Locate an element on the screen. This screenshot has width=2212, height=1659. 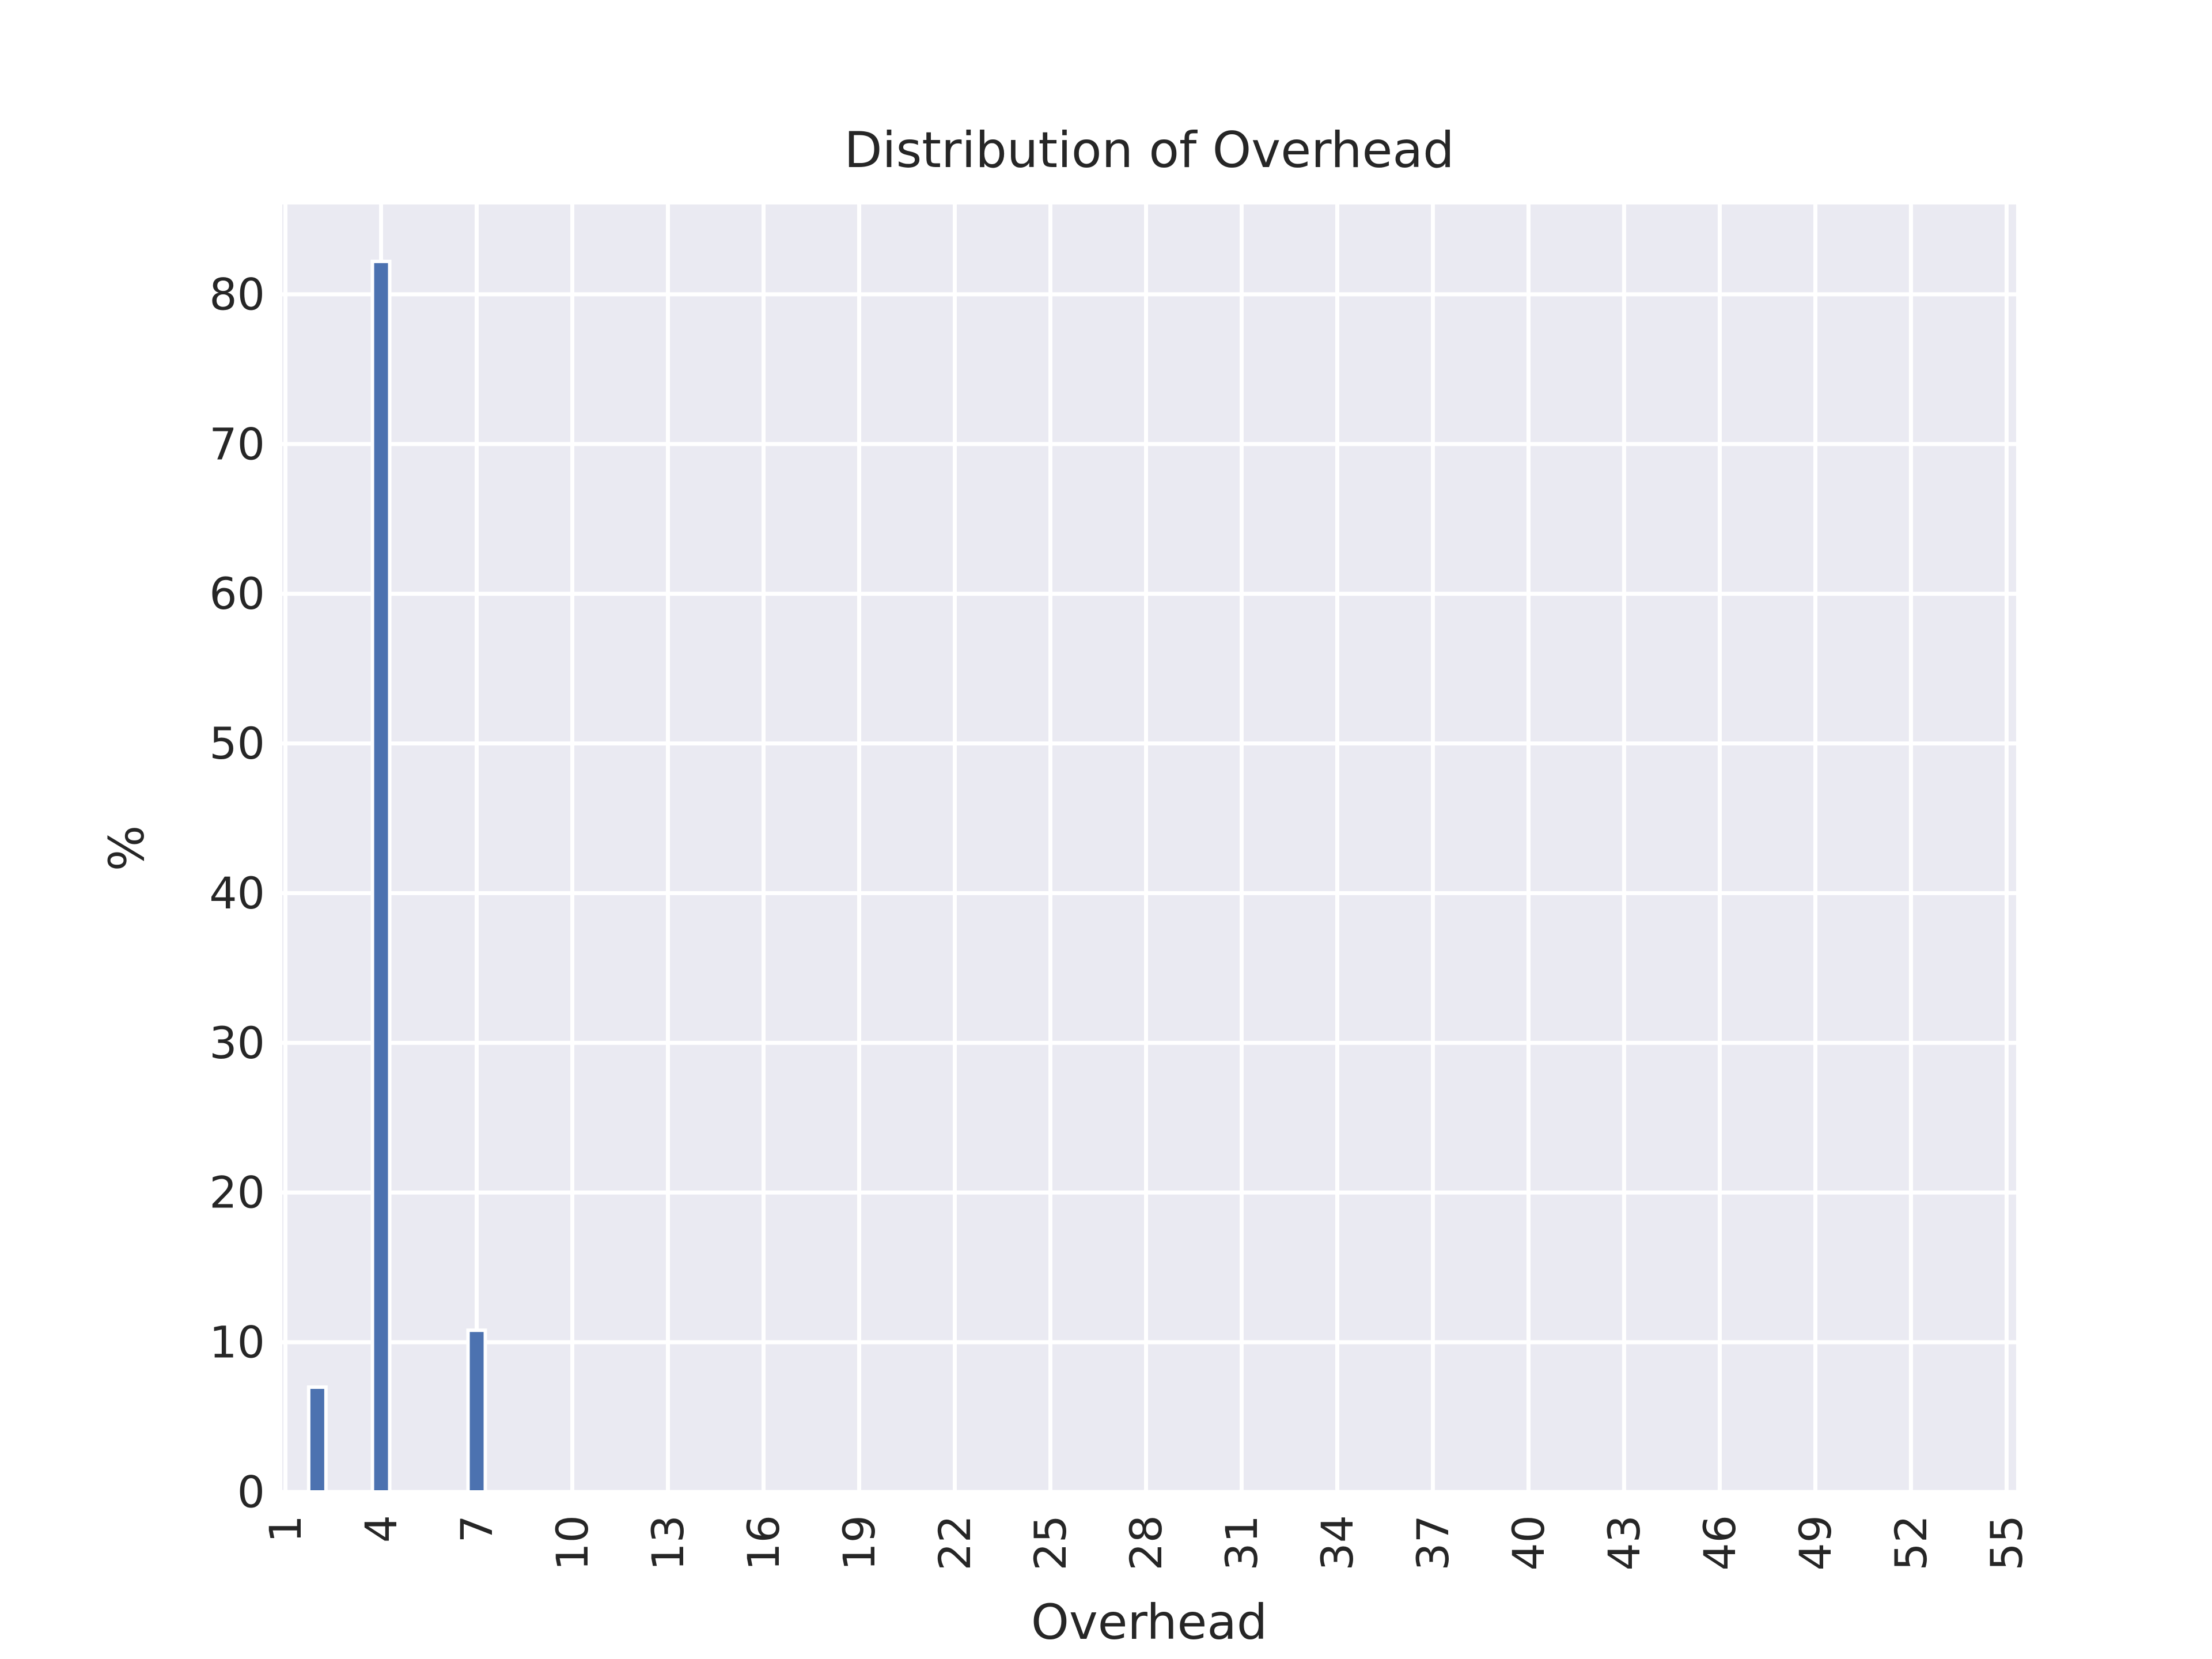
x-tick-label: 40 is located at coordinates (1528, 1543).